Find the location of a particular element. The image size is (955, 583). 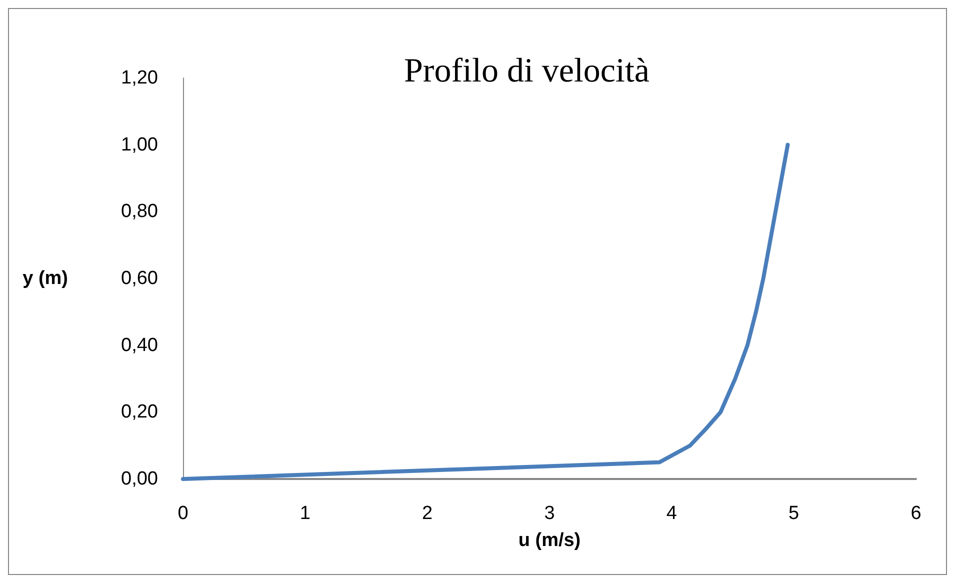

y-axis-title: y (m) is located at coordinates (45, 278).